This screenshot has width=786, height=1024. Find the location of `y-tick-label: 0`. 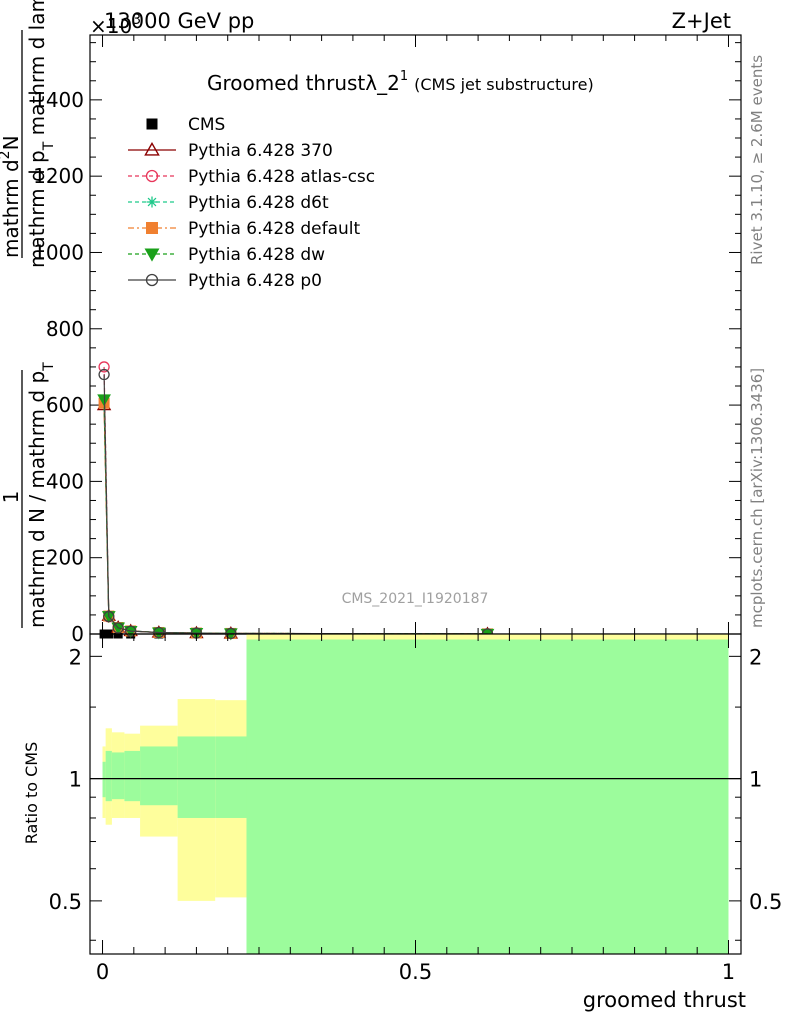

y-tick-label: 0 is located at coordinates (77, 634).